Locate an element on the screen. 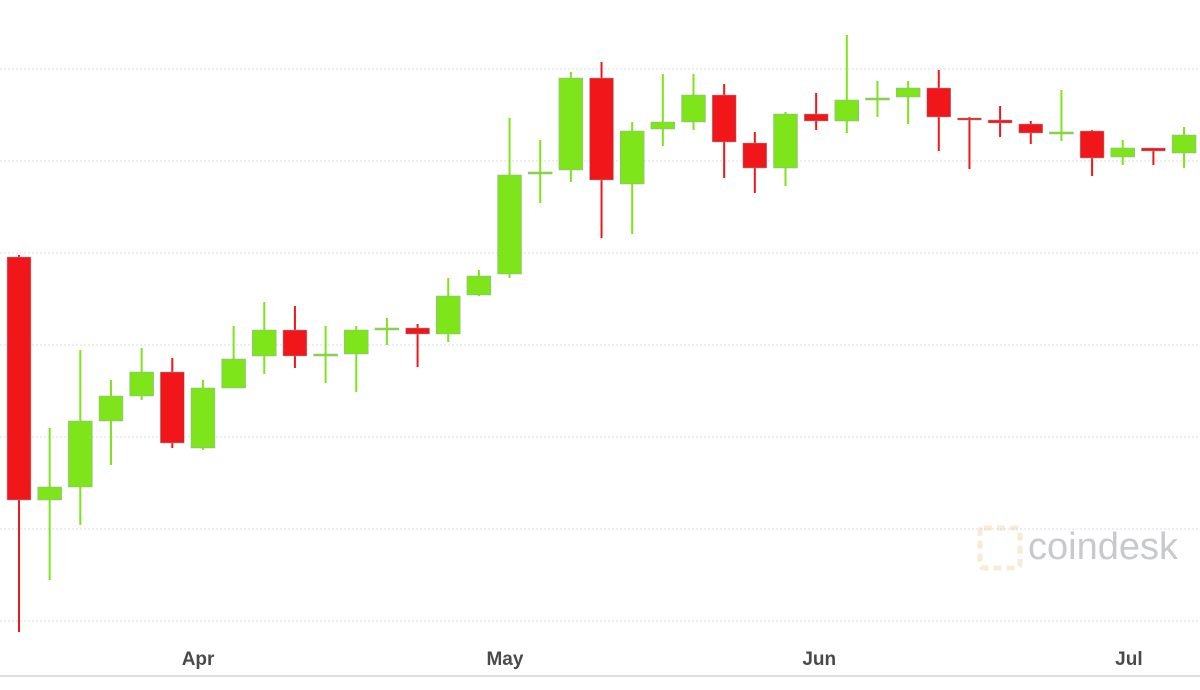 The width and height of the screenshot is (1200, 690). logo is located at coordinates (1000, 548).